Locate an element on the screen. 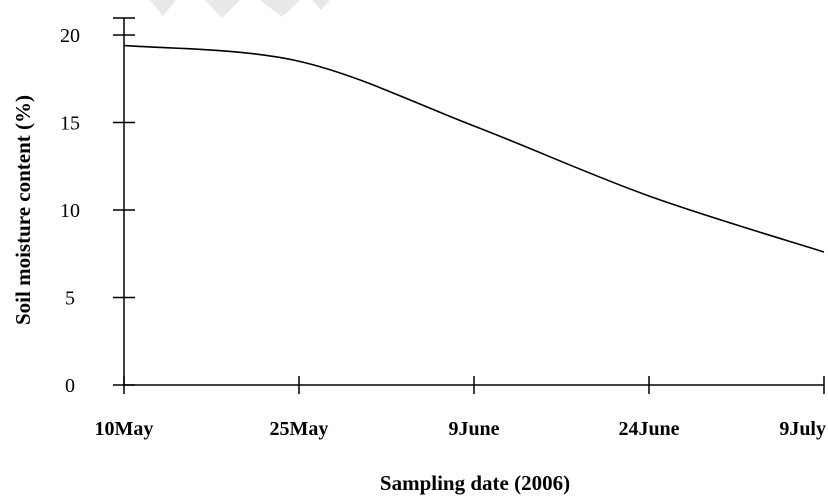 The width and height of the screenshot is (828, 497). x-tick-label: 24June is located at coordinates (648, 429).